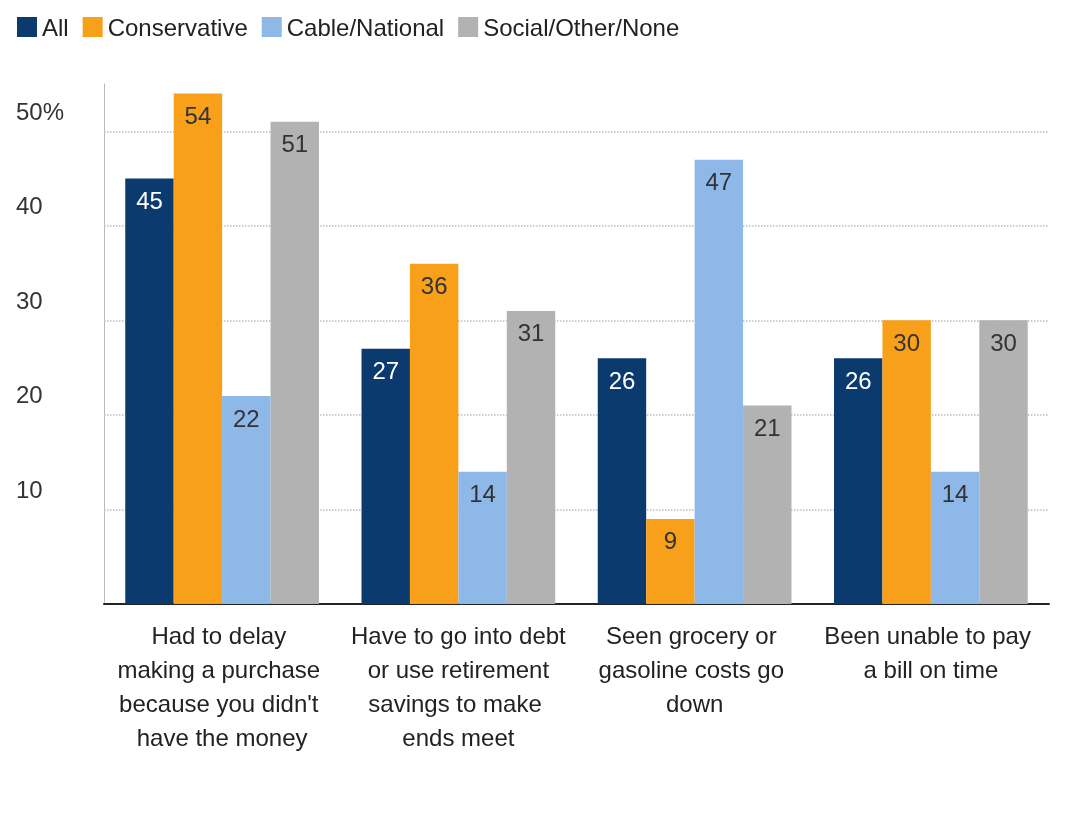 This screenshot has height=822, width=1073. I want to click on x-tick-label: Have to go into debt or use retirement savings to make ends meet, so click(458, 686).